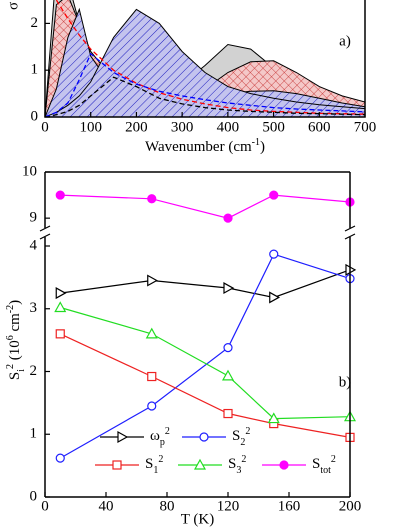 The height and width of the screenshot is (529, 409). I want to click on x-tick-label: 400, so click(228, 127).